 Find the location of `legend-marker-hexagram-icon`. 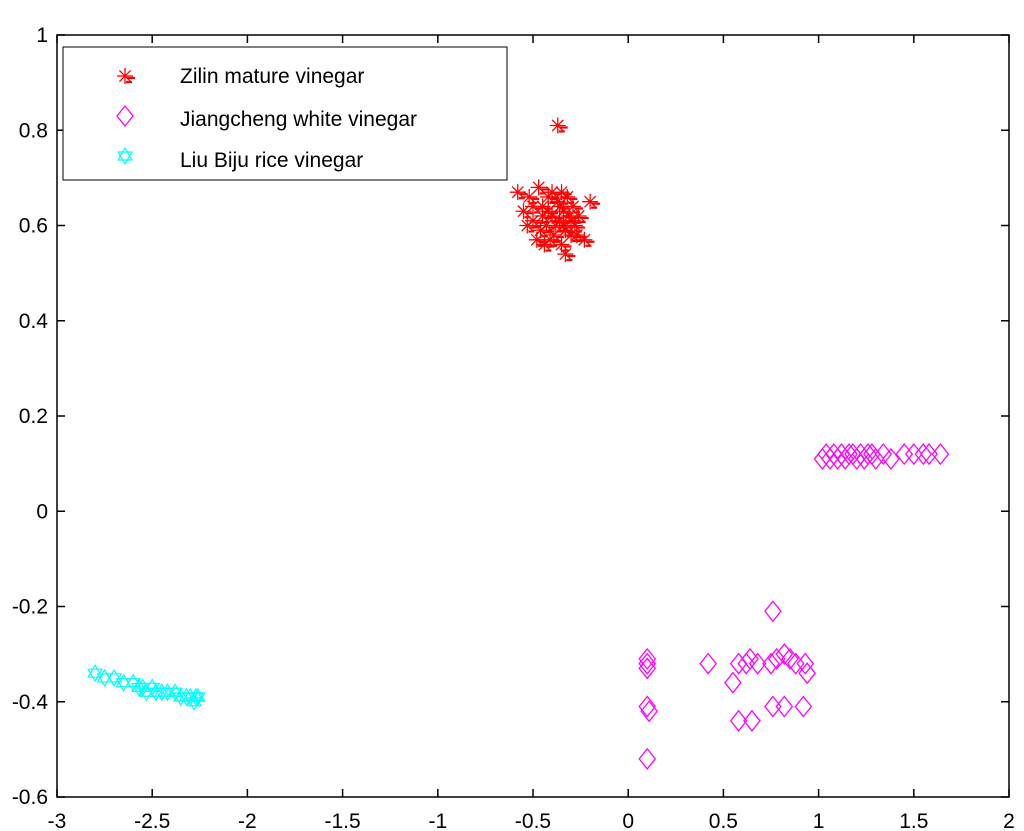

legend-marker-hexagram-icon is located at coordinates (125, 156).